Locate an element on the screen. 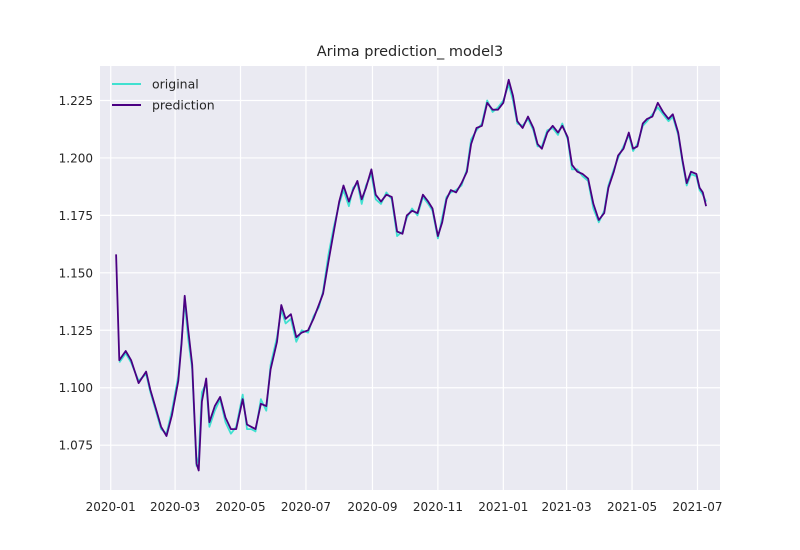 This screenshot has width=800, height=550. x-tick-label: 2020-03 is located at coordinates (175, 507).